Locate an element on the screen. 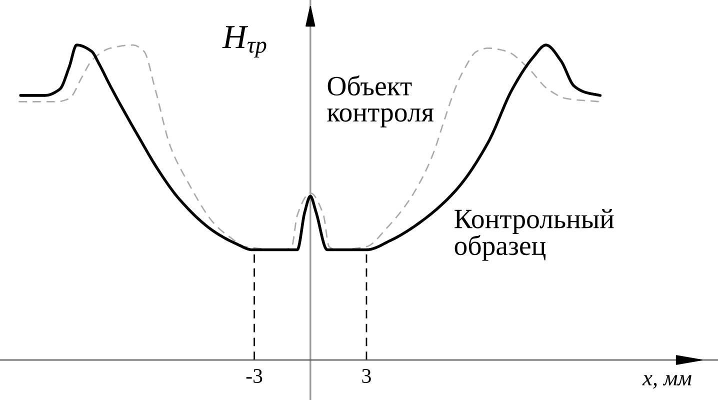 The height and width of the screenshot is (400, 718). series-label: Объект контроля is located at coordinates (380, 101).